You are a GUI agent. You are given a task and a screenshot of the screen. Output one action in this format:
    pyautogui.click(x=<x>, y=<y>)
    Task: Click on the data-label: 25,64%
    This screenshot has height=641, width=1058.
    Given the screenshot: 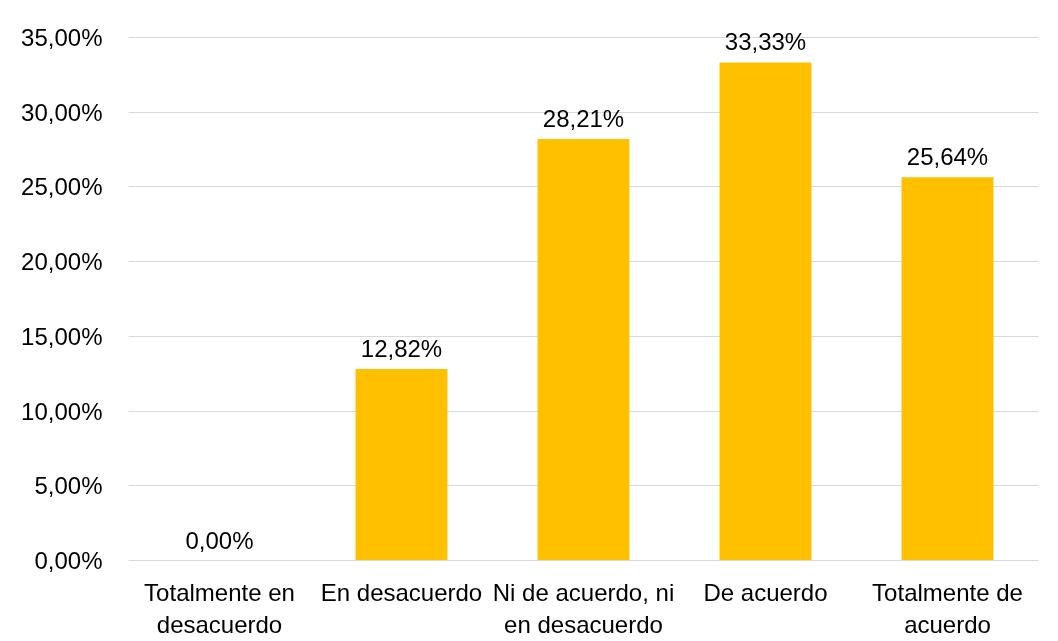 What is the action you would take?
    pyautogui.click(x=947, y=157)
    